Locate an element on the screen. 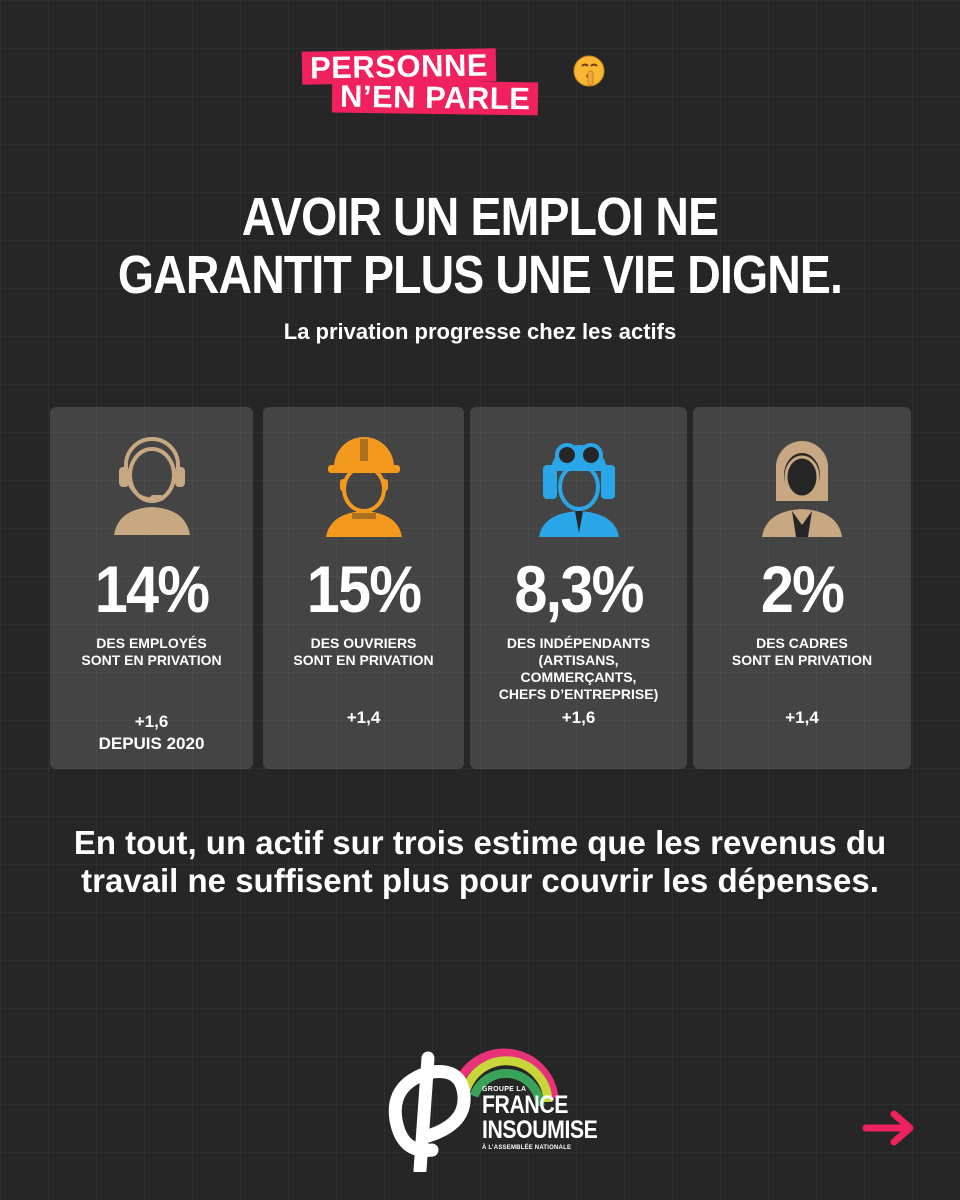 The image size is (960, 1200). stat-percent: 8,3% is located at coordinates (579, 589).